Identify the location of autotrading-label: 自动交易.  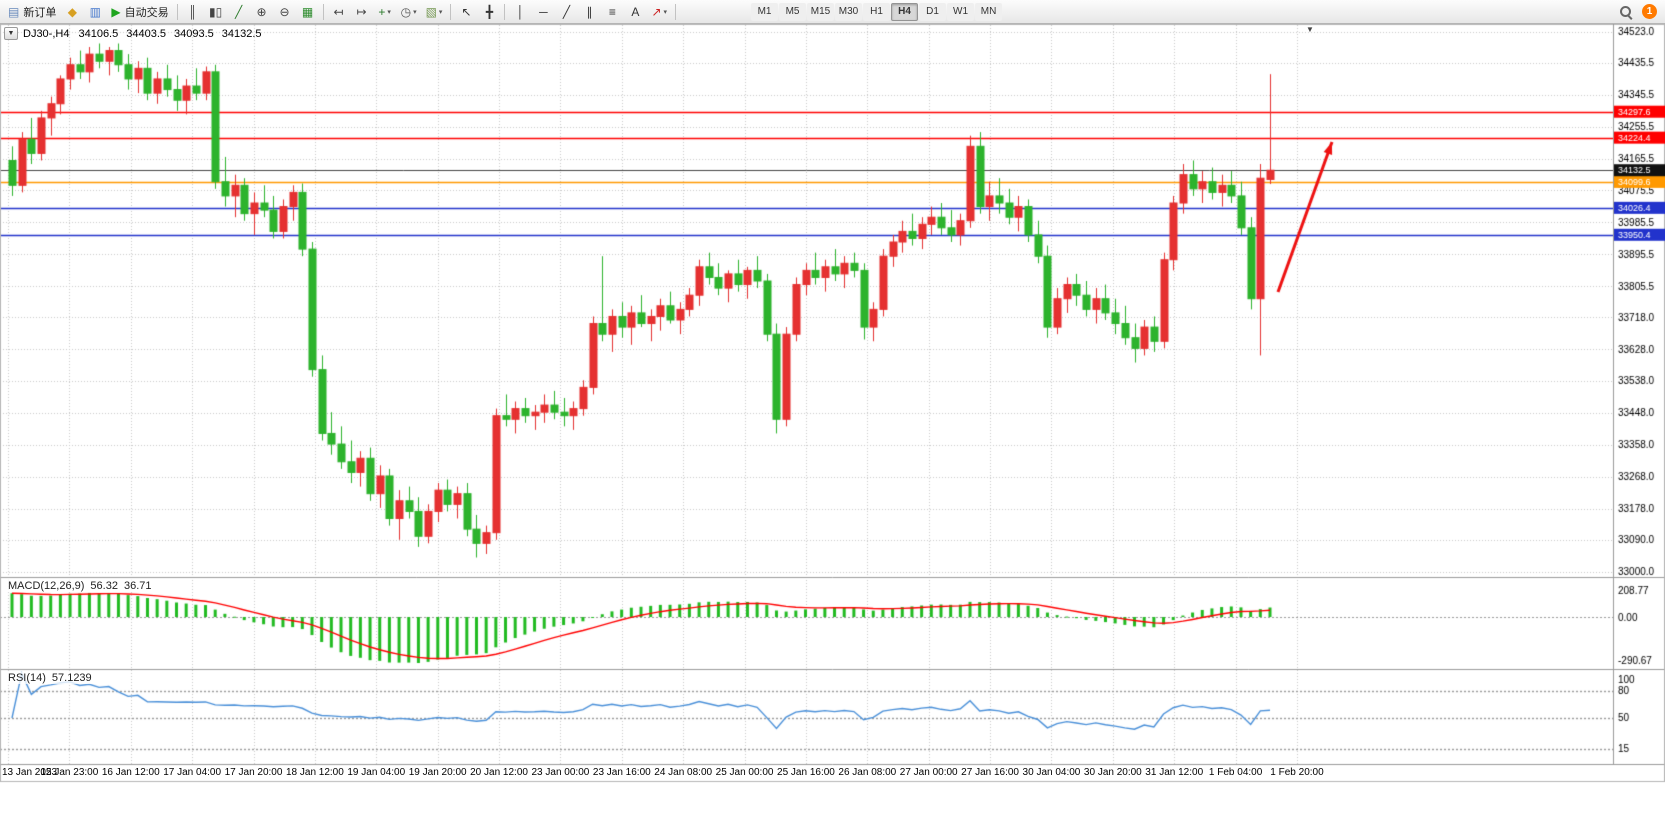
(146, 12).